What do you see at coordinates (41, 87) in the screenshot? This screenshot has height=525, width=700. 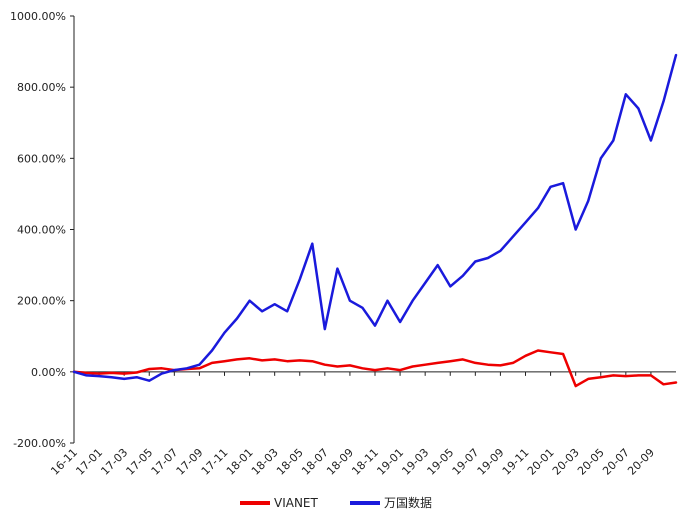 I see `y-tick-label: 800.00%` at bounding box center [41, 87].